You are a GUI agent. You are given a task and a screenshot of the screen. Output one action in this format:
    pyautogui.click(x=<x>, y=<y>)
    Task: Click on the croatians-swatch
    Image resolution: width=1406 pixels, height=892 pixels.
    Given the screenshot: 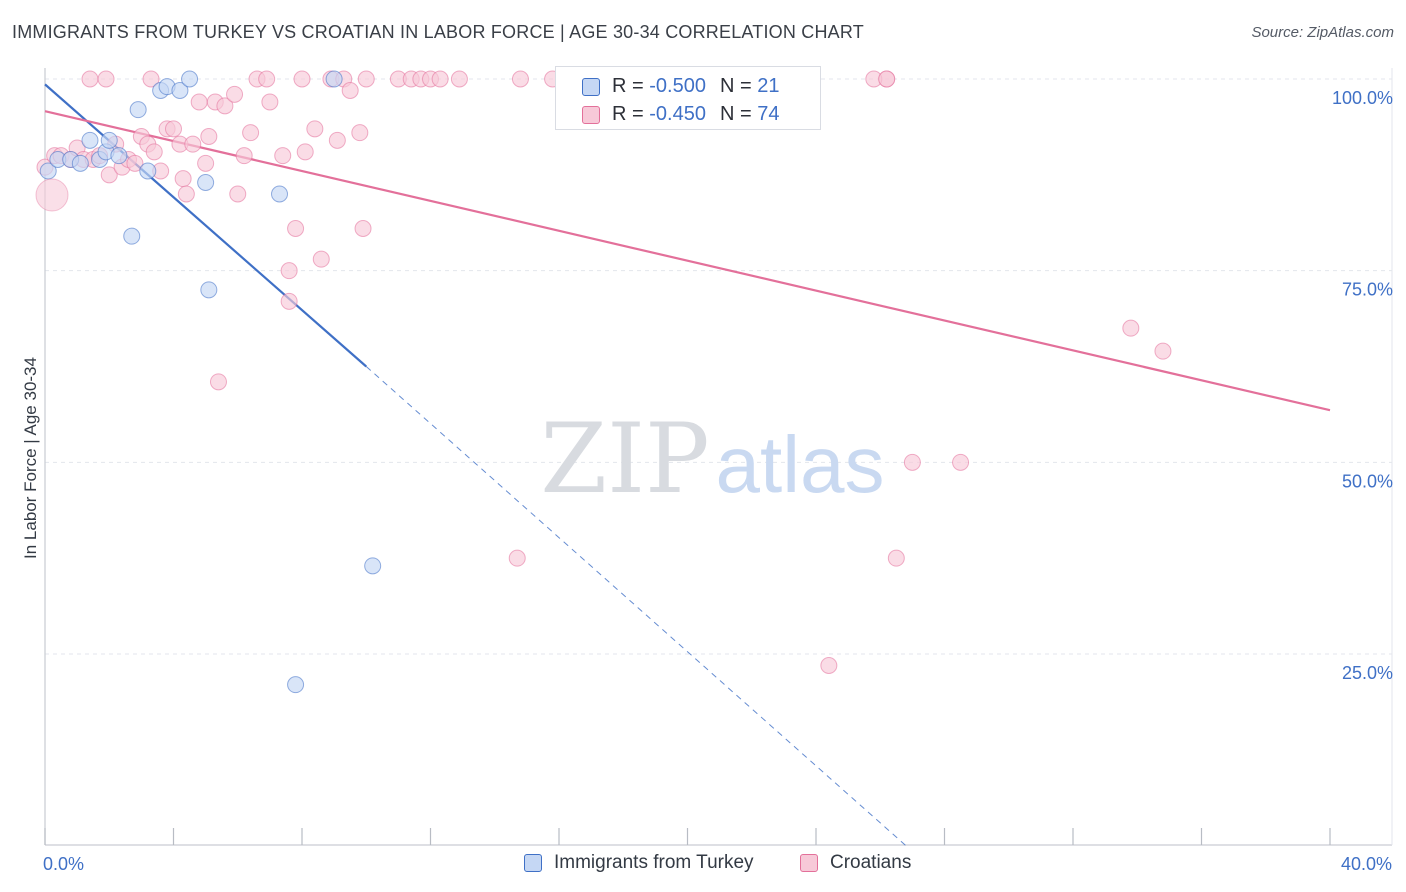 What is the action you would take?
    pyautogui.click(x=591, y=114)
    